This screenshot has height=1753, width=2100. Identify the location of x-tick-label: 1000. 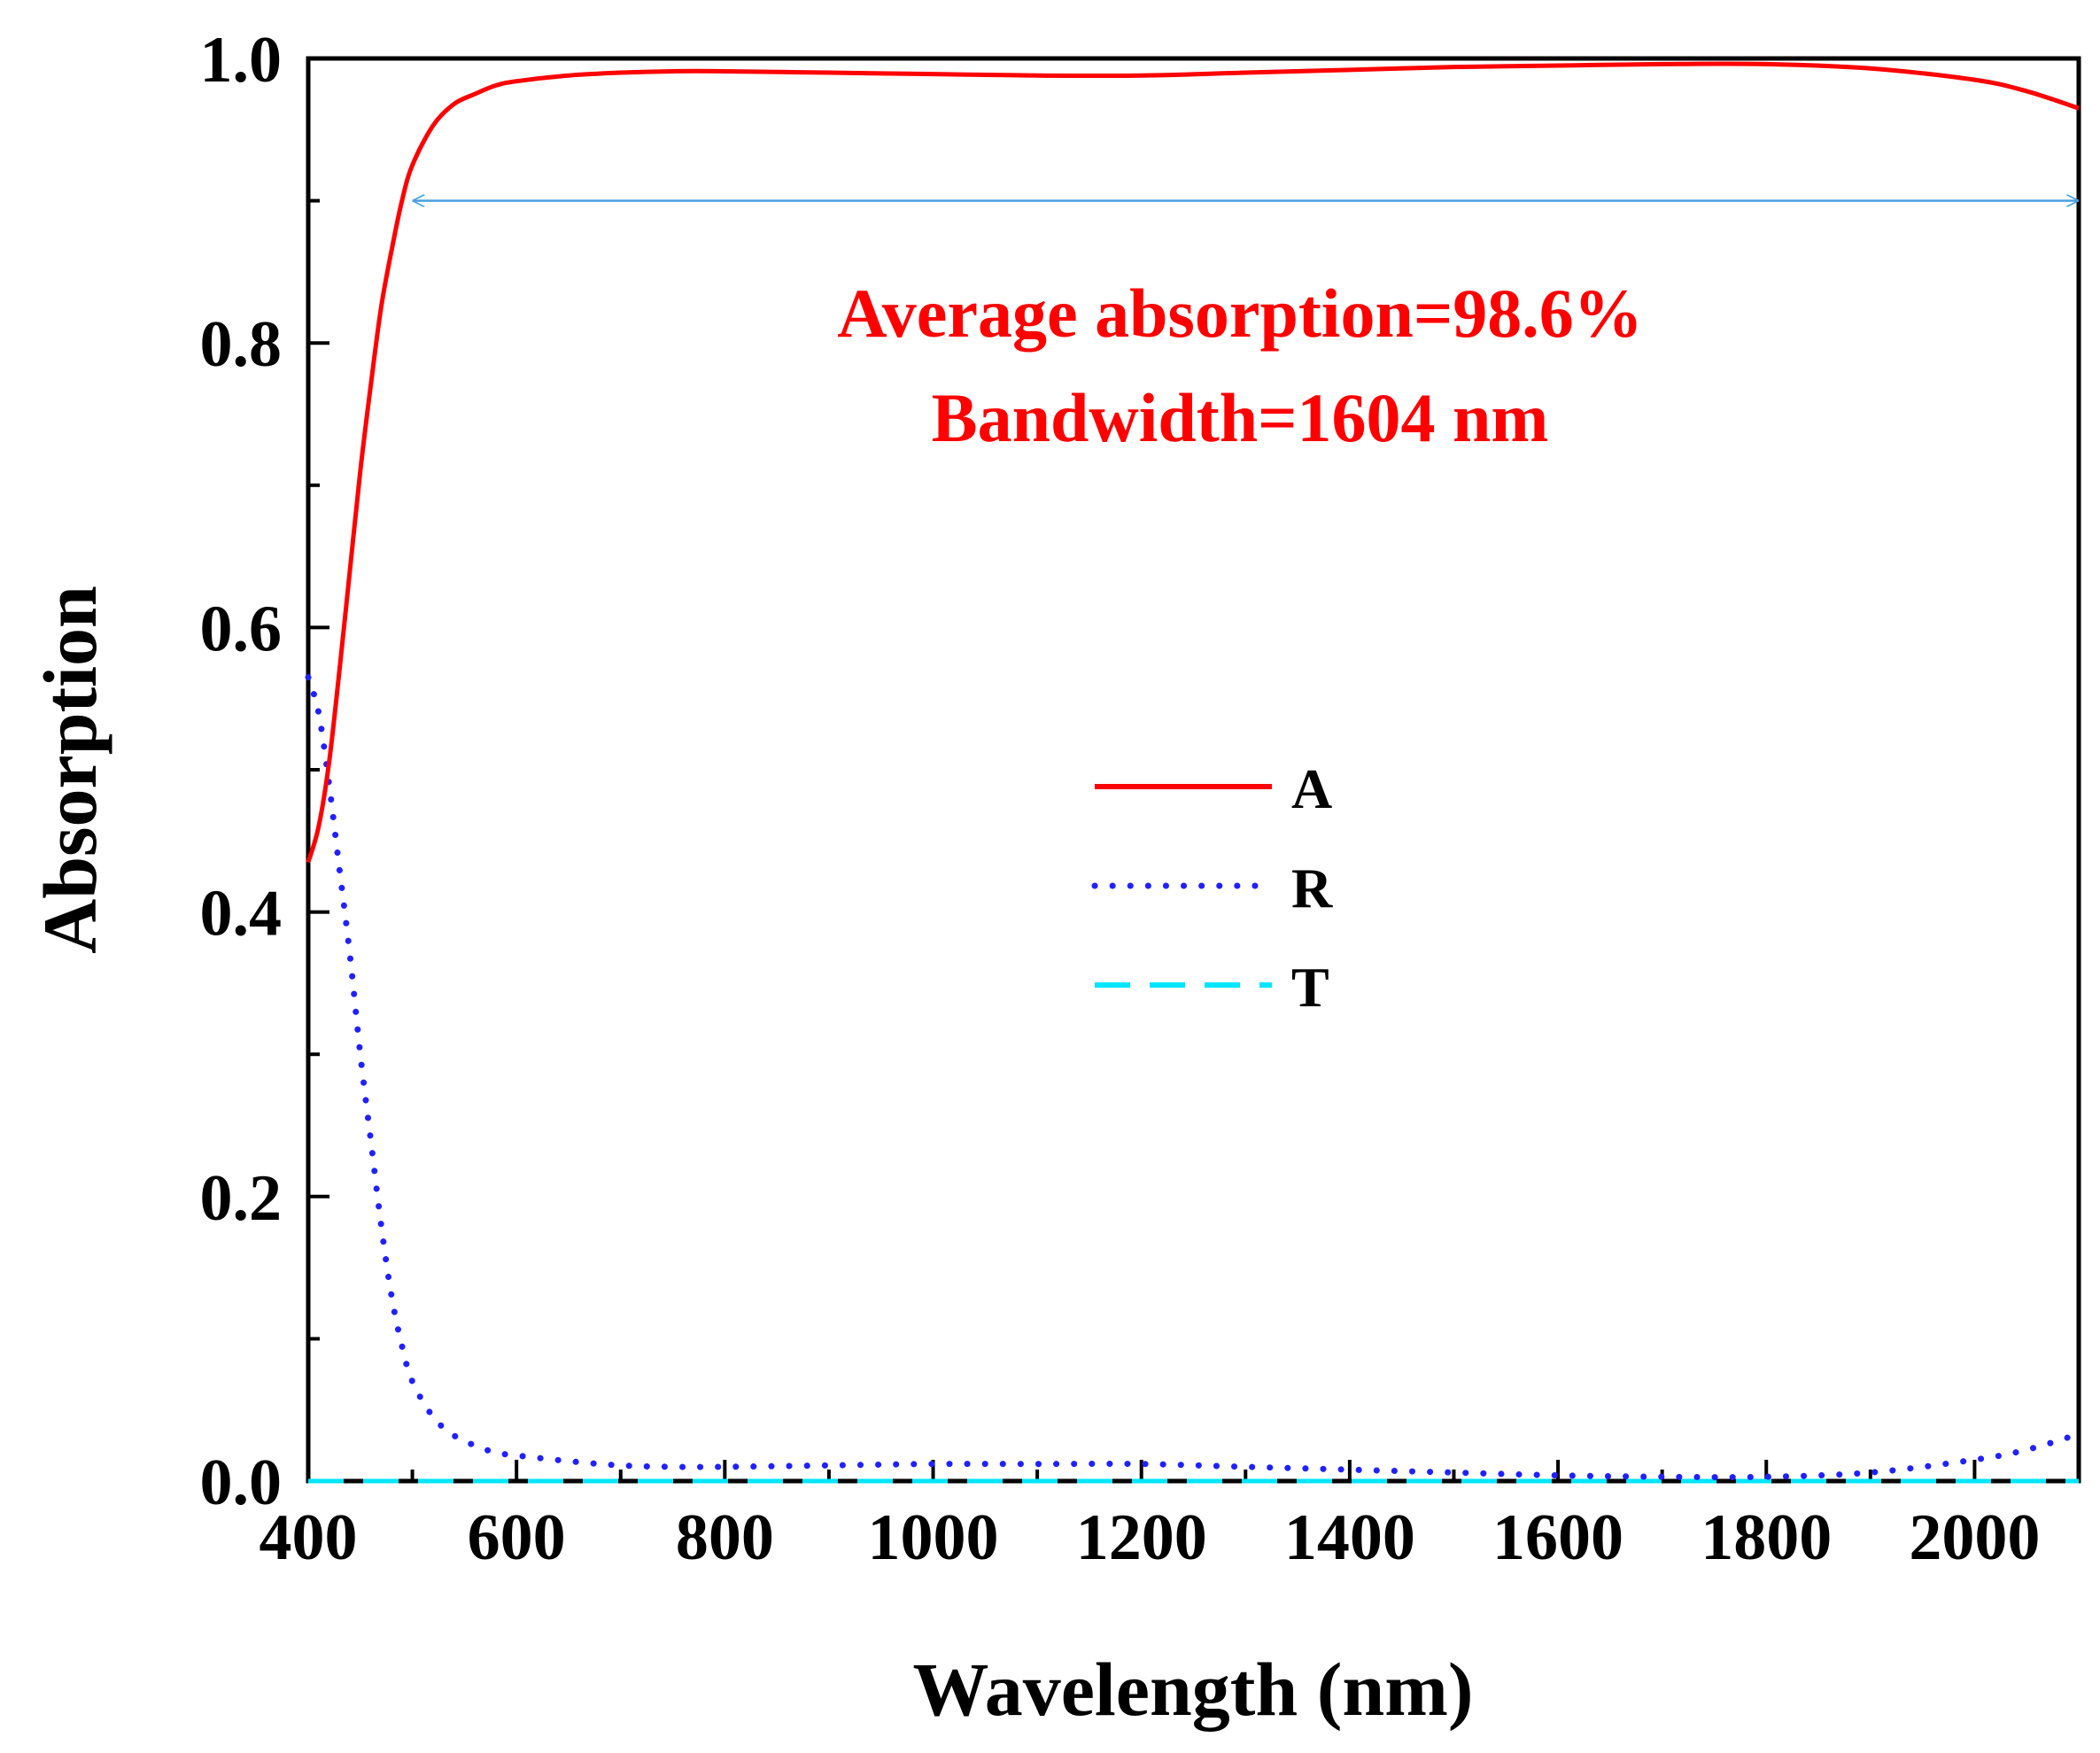
(933, 1537).